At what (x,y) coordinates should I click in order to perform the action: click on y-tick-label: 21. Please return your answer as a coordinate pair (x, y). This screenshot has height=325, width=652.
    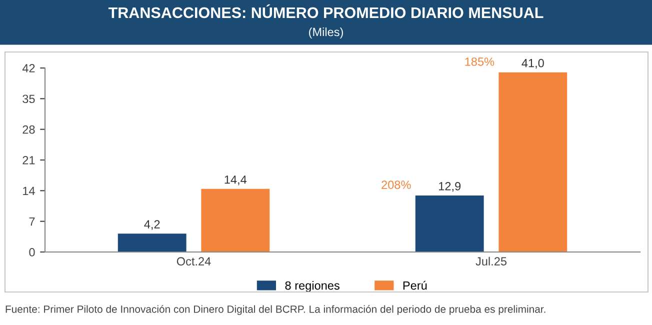
    Looking at the image, I should click on (28, 160).